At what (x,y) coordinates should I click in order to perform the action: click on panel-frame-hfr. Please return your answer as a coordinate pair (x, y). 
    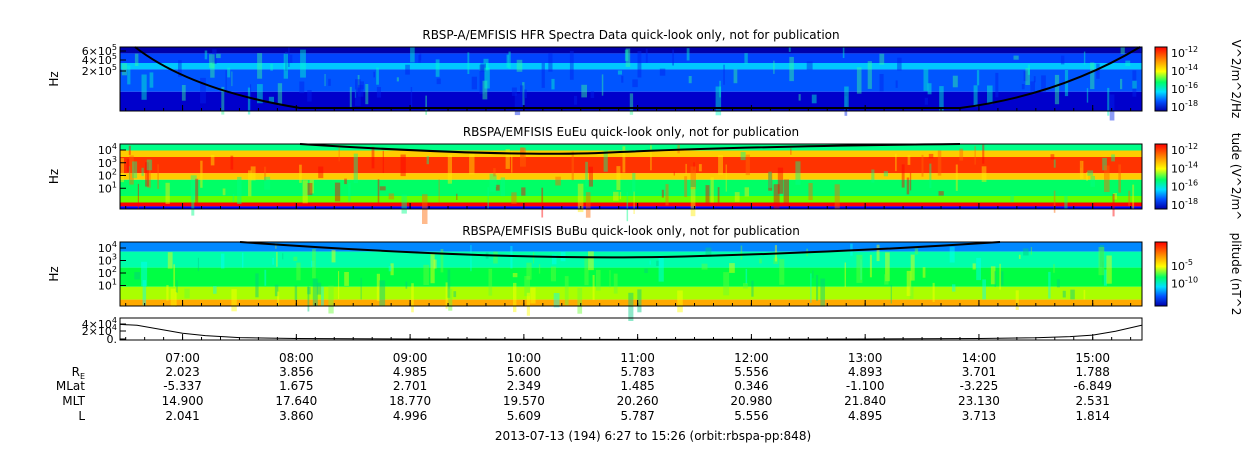
    Looking at the image, I should click on (631, 79).